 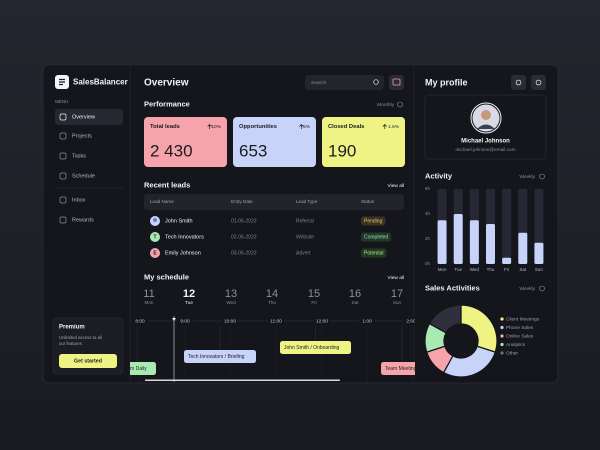 What do you see at coordinates (322, 321) in the screenshot?
I see `time-label: 12:00` at bounding box center [322, 321].